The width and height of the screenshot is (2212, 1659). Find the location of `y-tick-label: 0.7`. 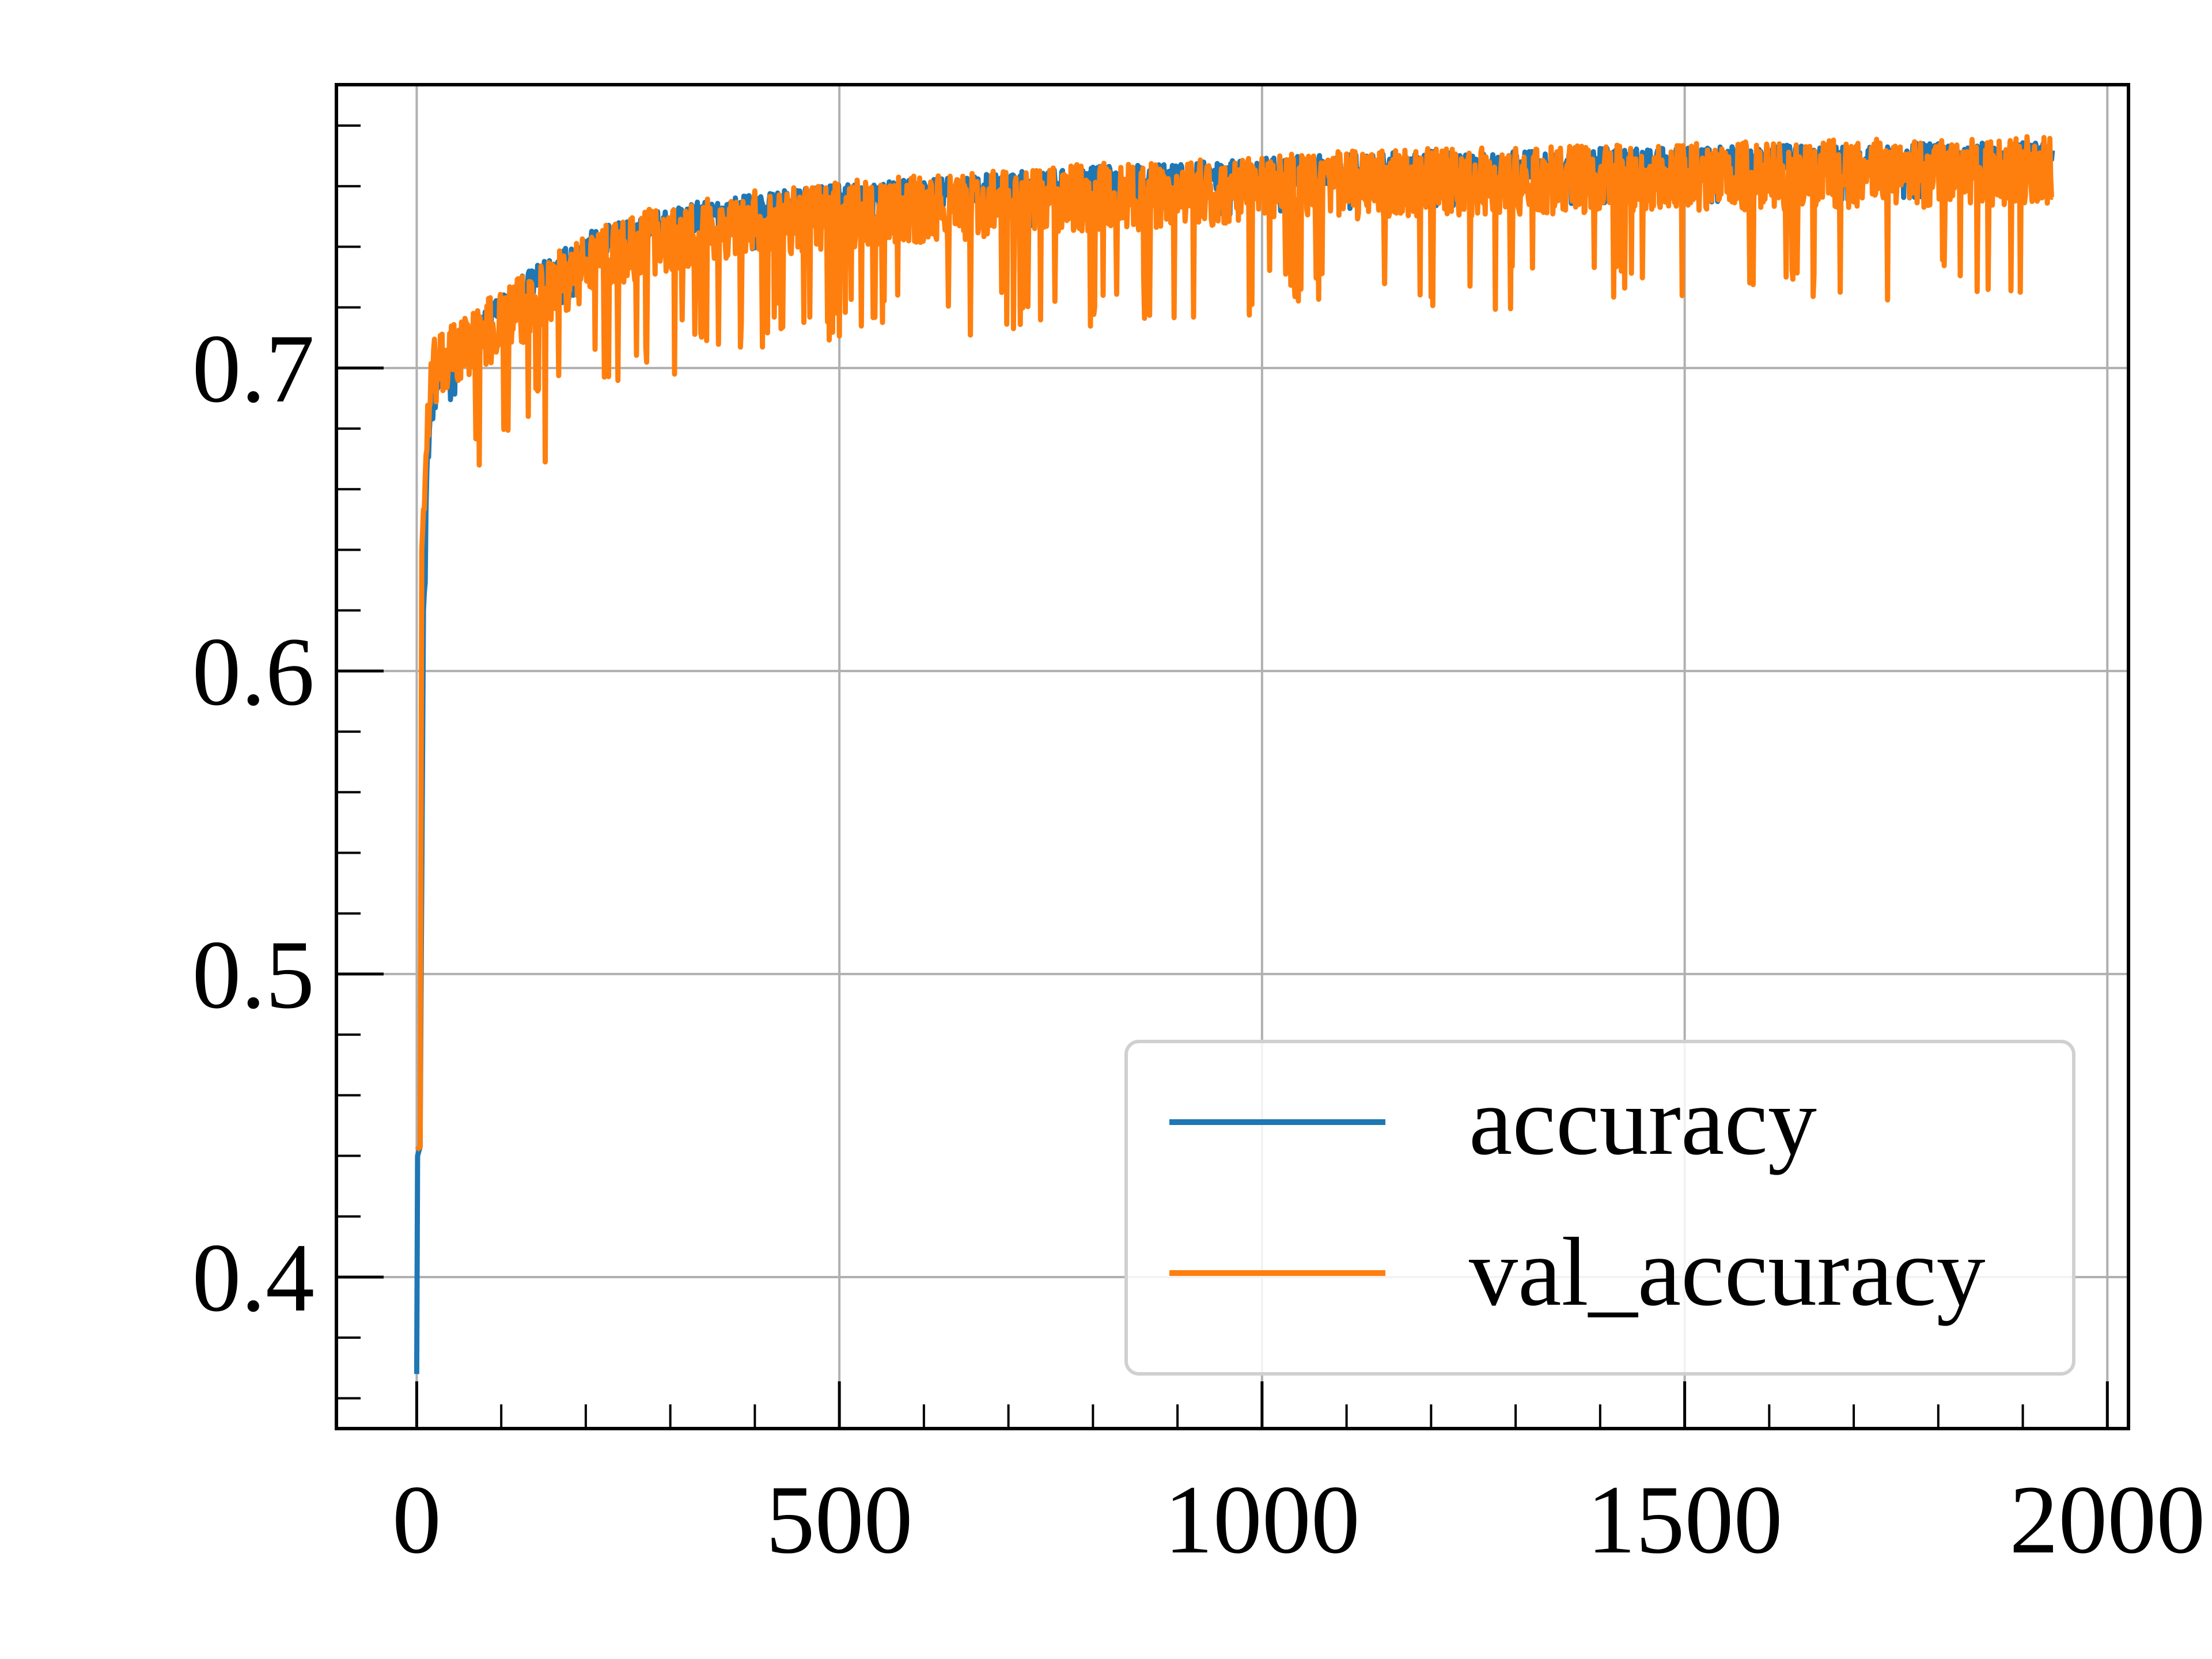

y-tick-label: 0.7 is located at coordinates (253, 369).